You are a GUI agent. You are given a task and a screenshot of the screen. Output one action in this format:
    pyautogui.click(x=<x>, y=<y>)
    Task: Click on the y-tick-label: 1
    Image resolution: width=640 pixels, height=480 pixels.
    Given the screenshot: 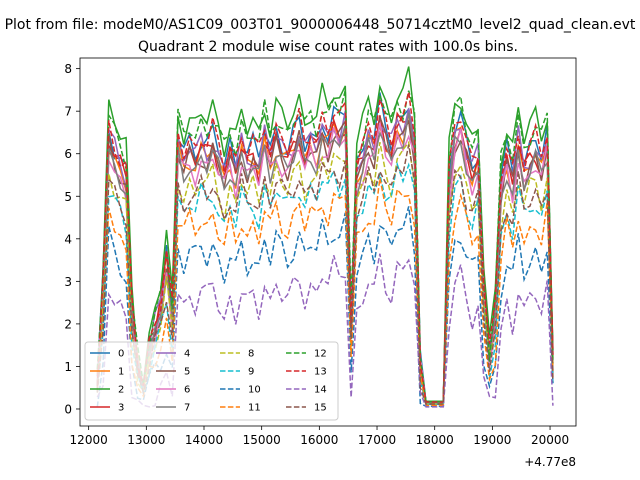 What is the action you would take?
    pyautogui.click(x=68, y=367)
    